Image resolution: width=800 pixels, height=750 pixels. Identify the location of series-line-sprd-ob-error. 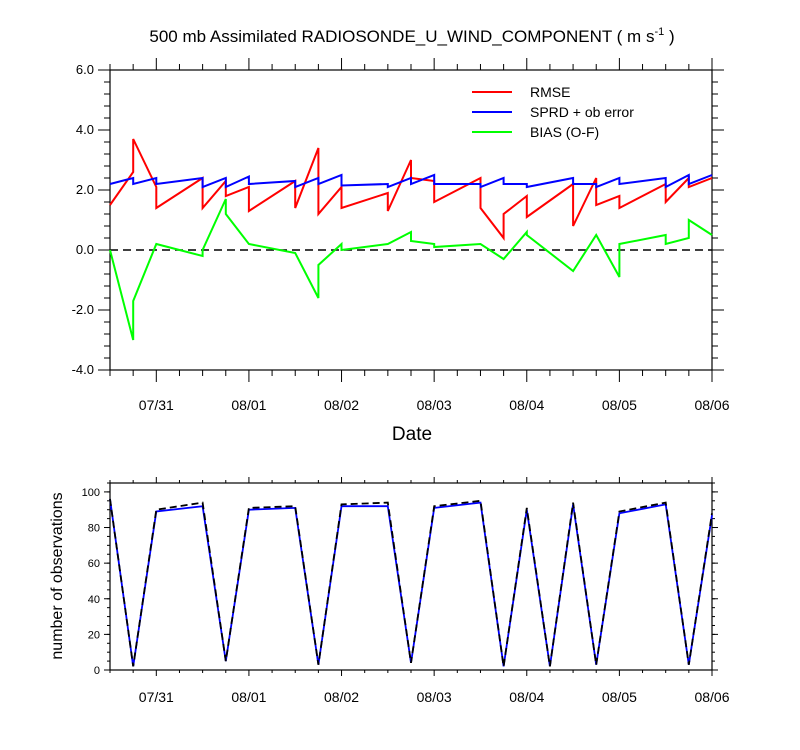
(411, 181).